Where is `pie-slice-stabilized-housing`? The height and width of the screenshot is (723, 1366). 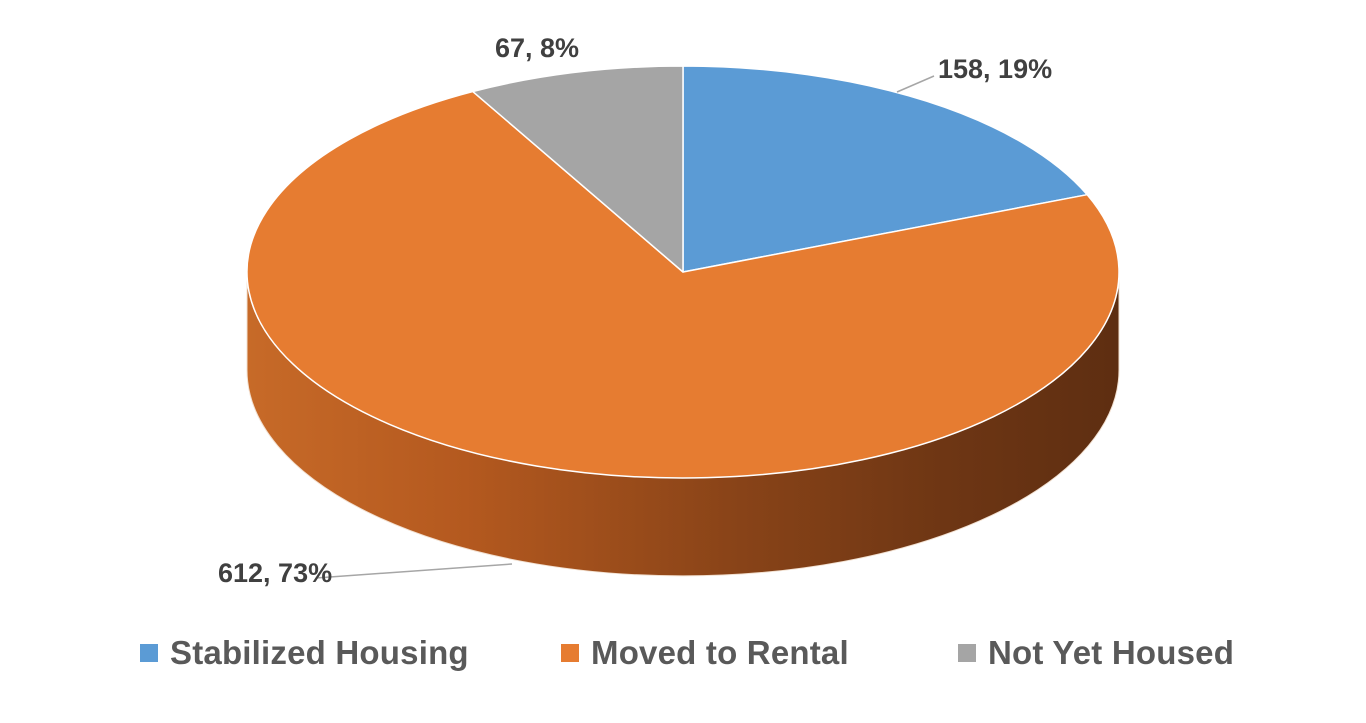 pie-slice-stabilized-housing is located at coordinates (885, 169).